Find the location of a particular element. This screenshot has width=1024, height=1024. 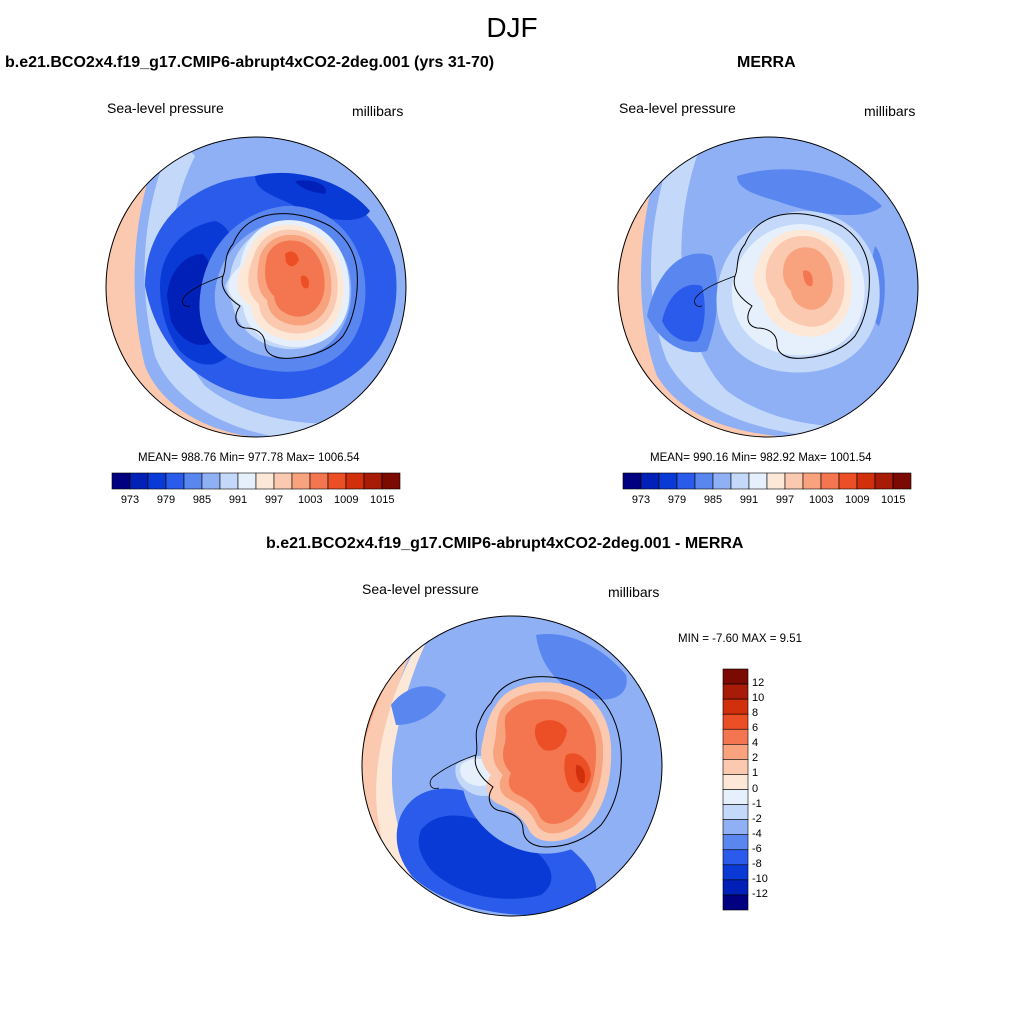

model-colorbar is located at coordinates (256, 481).